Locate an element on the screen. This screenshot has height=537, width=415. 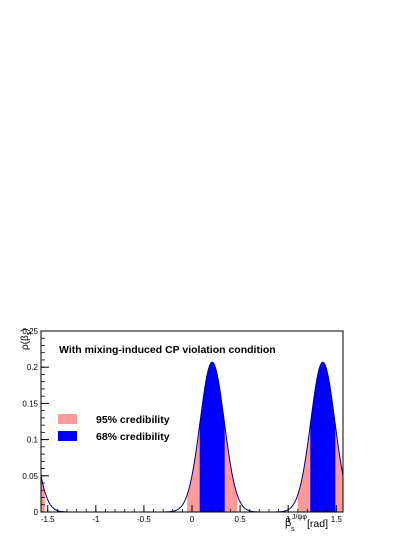
x-tick-label: -1 is located at coordinates (96, 519).